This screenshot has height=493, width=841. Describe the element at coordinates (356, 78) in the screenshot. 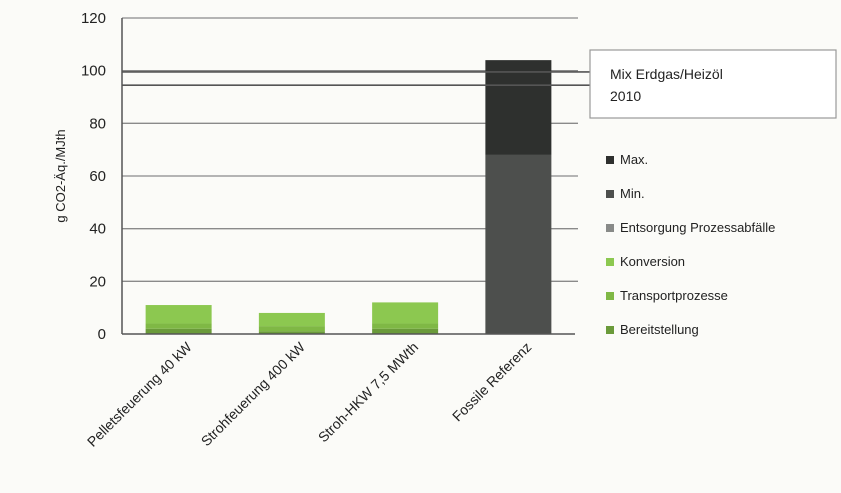

I see `reference-lines` at that location.